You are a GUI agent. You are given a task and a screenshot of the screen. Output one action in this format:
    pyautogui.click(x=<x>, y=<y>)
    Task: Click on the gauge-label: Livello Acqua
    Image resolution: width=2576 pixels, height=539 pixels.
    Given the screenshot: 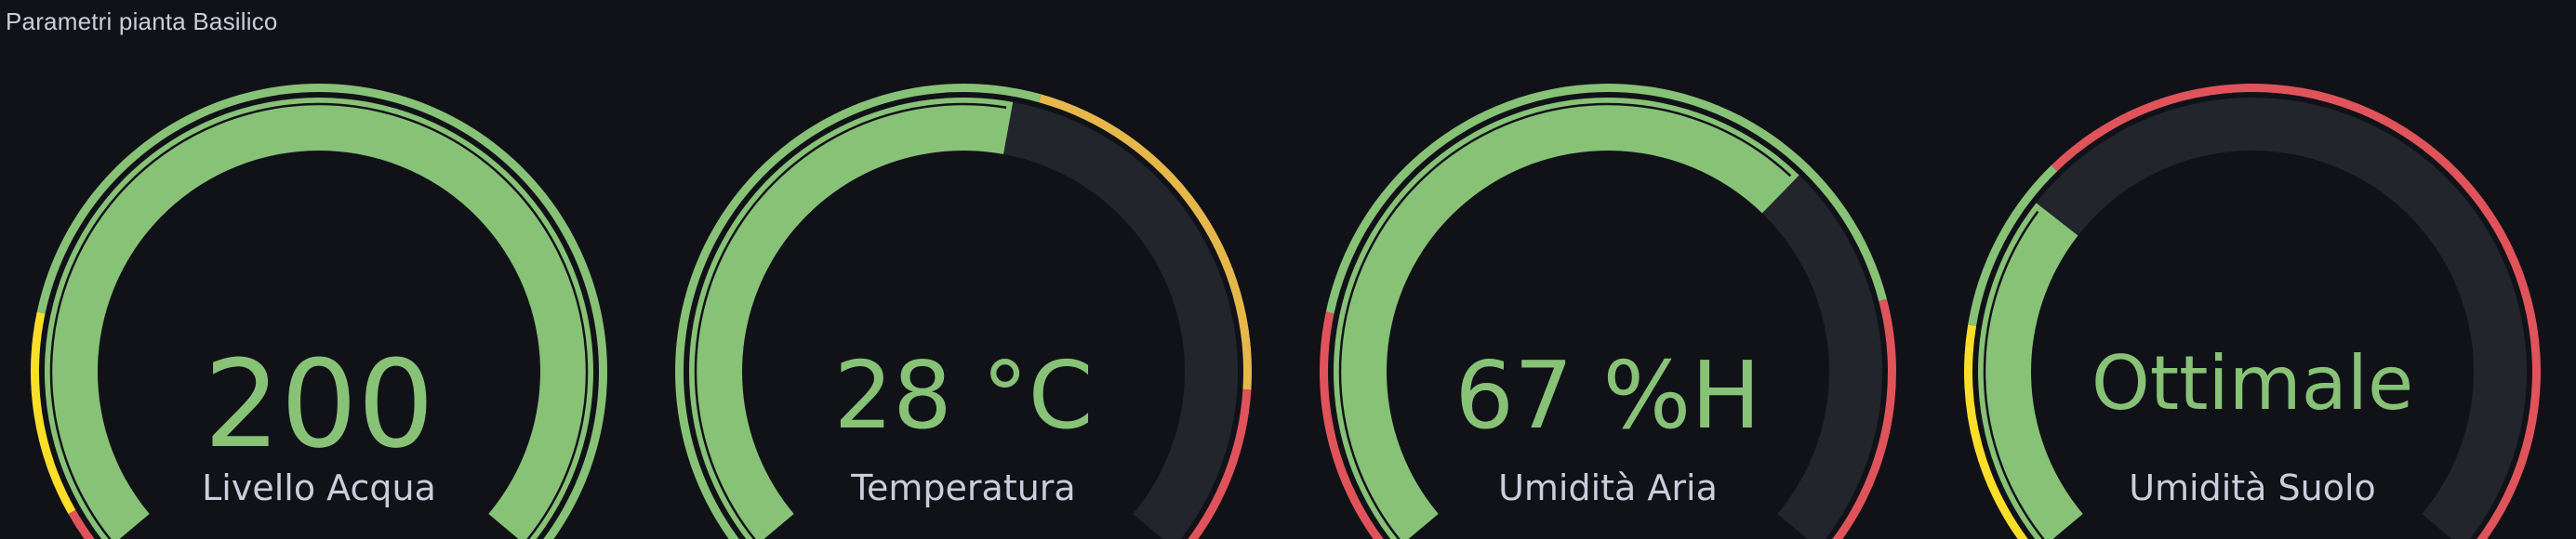 What is the action you would take?
    pyautogui.click(x=319, y=488)
    